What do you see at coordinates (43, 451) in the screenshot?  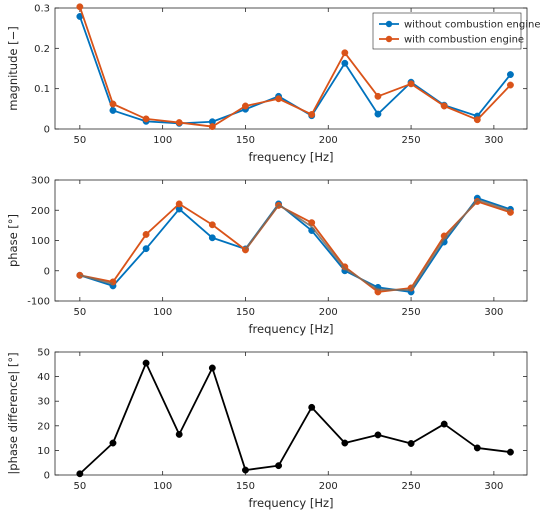 I see `y-tick-label: 10` at bounding box center [43, 451].